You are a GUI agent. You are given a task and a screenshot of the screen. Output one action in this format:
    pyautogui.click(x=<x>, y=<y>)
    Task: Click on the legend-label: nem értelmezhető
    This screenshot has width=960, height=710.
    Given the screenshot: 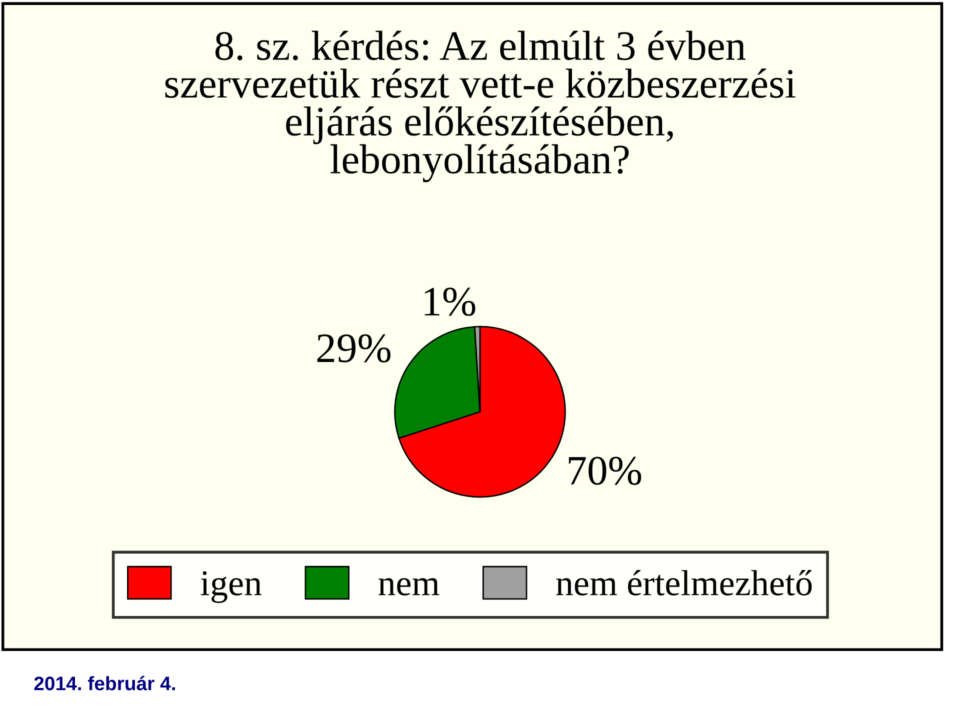 What is the action you would take?
    pyautogui.click(x=684, y=583)
    